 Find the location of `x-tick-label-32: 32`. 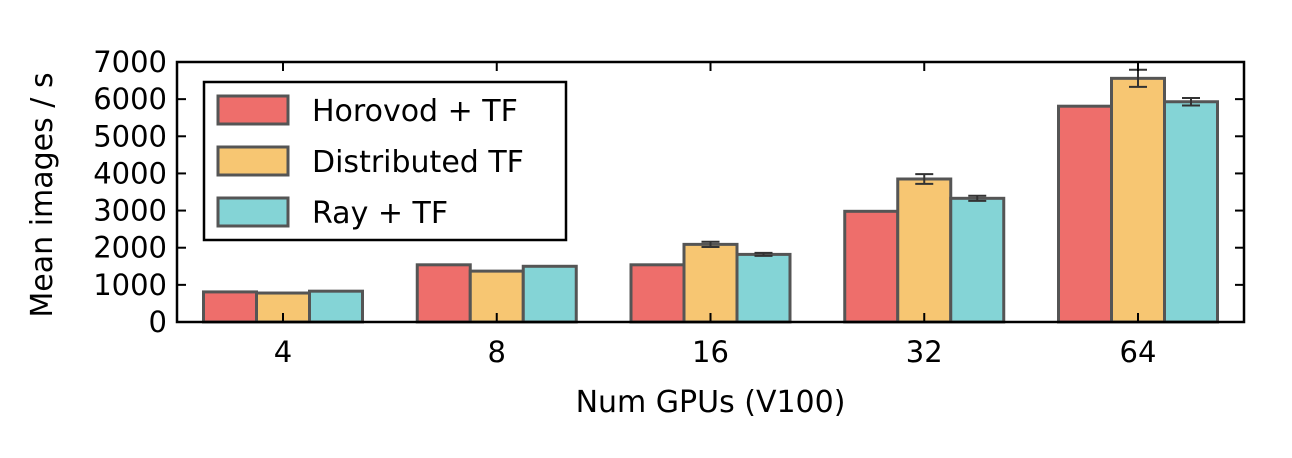

x-tick-label-32: 32 is located at coordinates (924, 352).